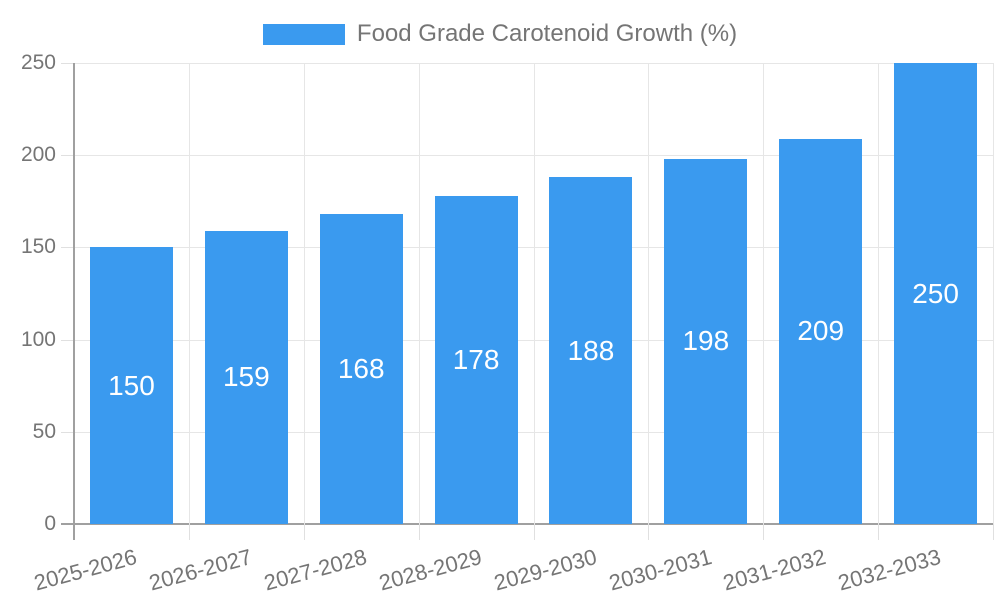  Describe the element at coordinates (200, 570) in the screenshot. I see `x-axis-label: 2026-2027` at that location.